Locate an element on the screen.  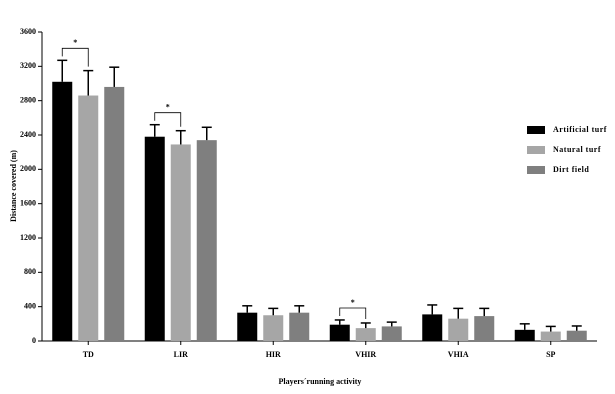
y-tick-label: 2800 is located at coordinates (28, 99).